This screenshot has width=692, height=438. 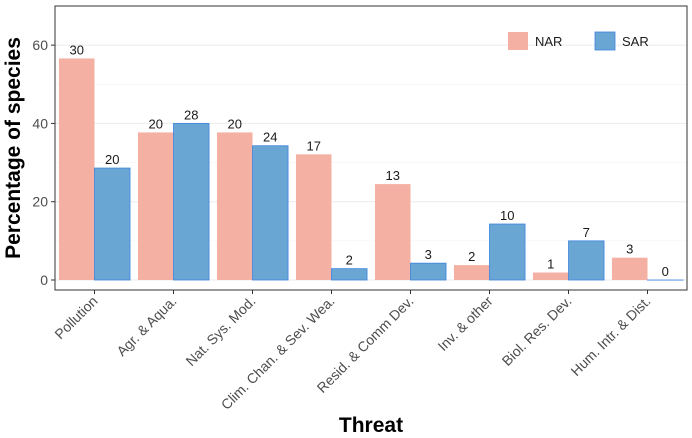 What do you see at coordinates (234, 123) in the screenshot?
I see `data-label-nar-3: 20` at bounding box center [234, 123].